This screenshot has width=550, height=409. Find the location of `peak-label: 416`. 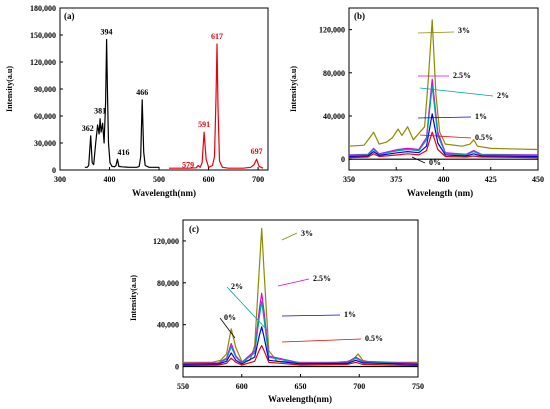

peak-label: 416 is located at coordinates (123, 152).